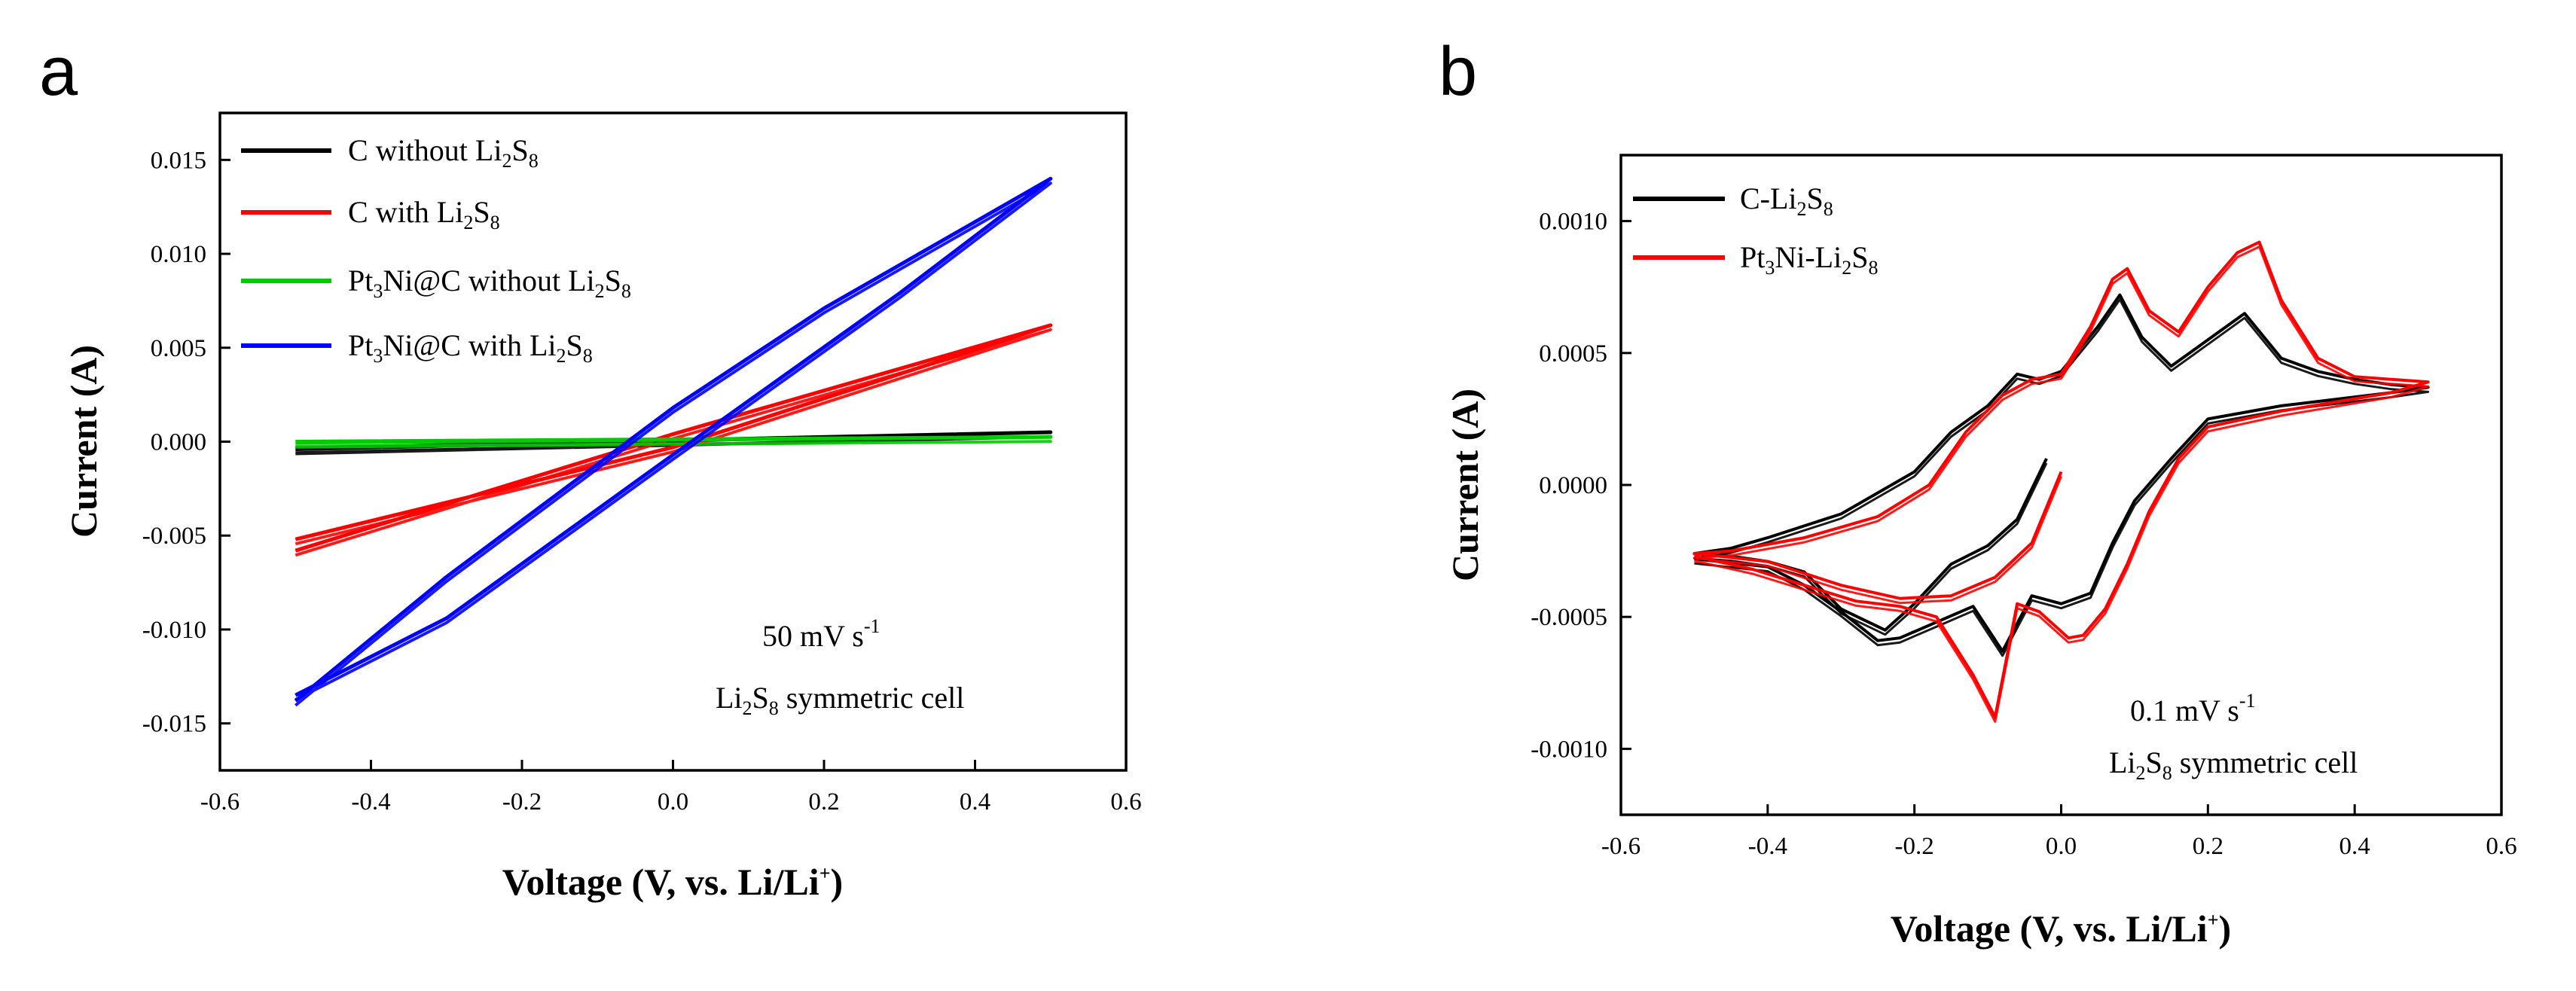  I want to click on panel-b-ytick-label: -0.0010, so click(1569, 749).